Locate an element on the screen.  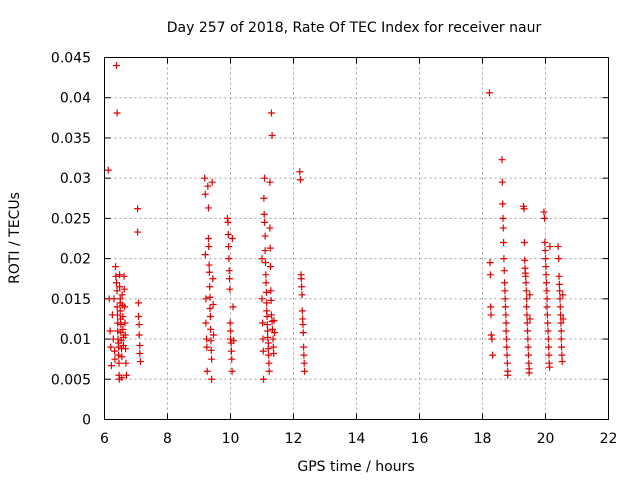
y-tick-label: 0.005 is located at coordinates (71, 380).